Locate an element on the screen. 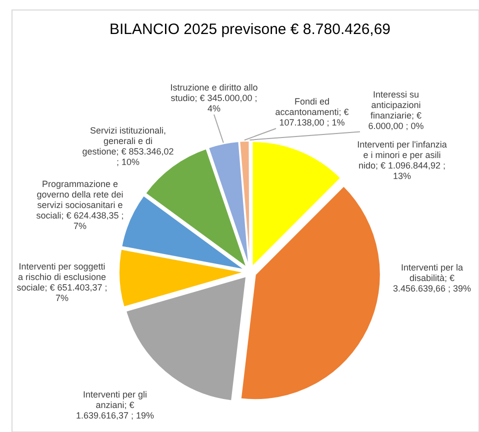 Image resolution: width=479 pixels, height=432 pixels. slice-label: Interventi per gli anziani; € 1.639.616,37 ; 19% is located at coordinates (115, 405).